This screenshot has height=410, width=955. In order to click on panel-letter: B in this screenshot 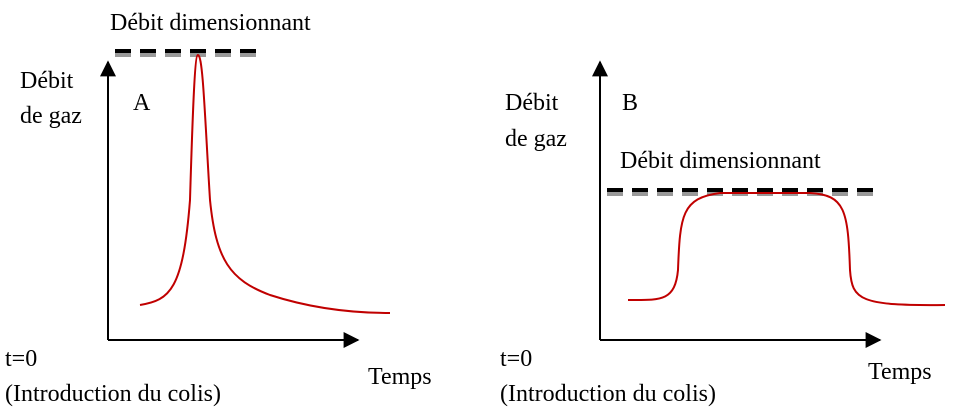, I will do `click(630, 103)`.